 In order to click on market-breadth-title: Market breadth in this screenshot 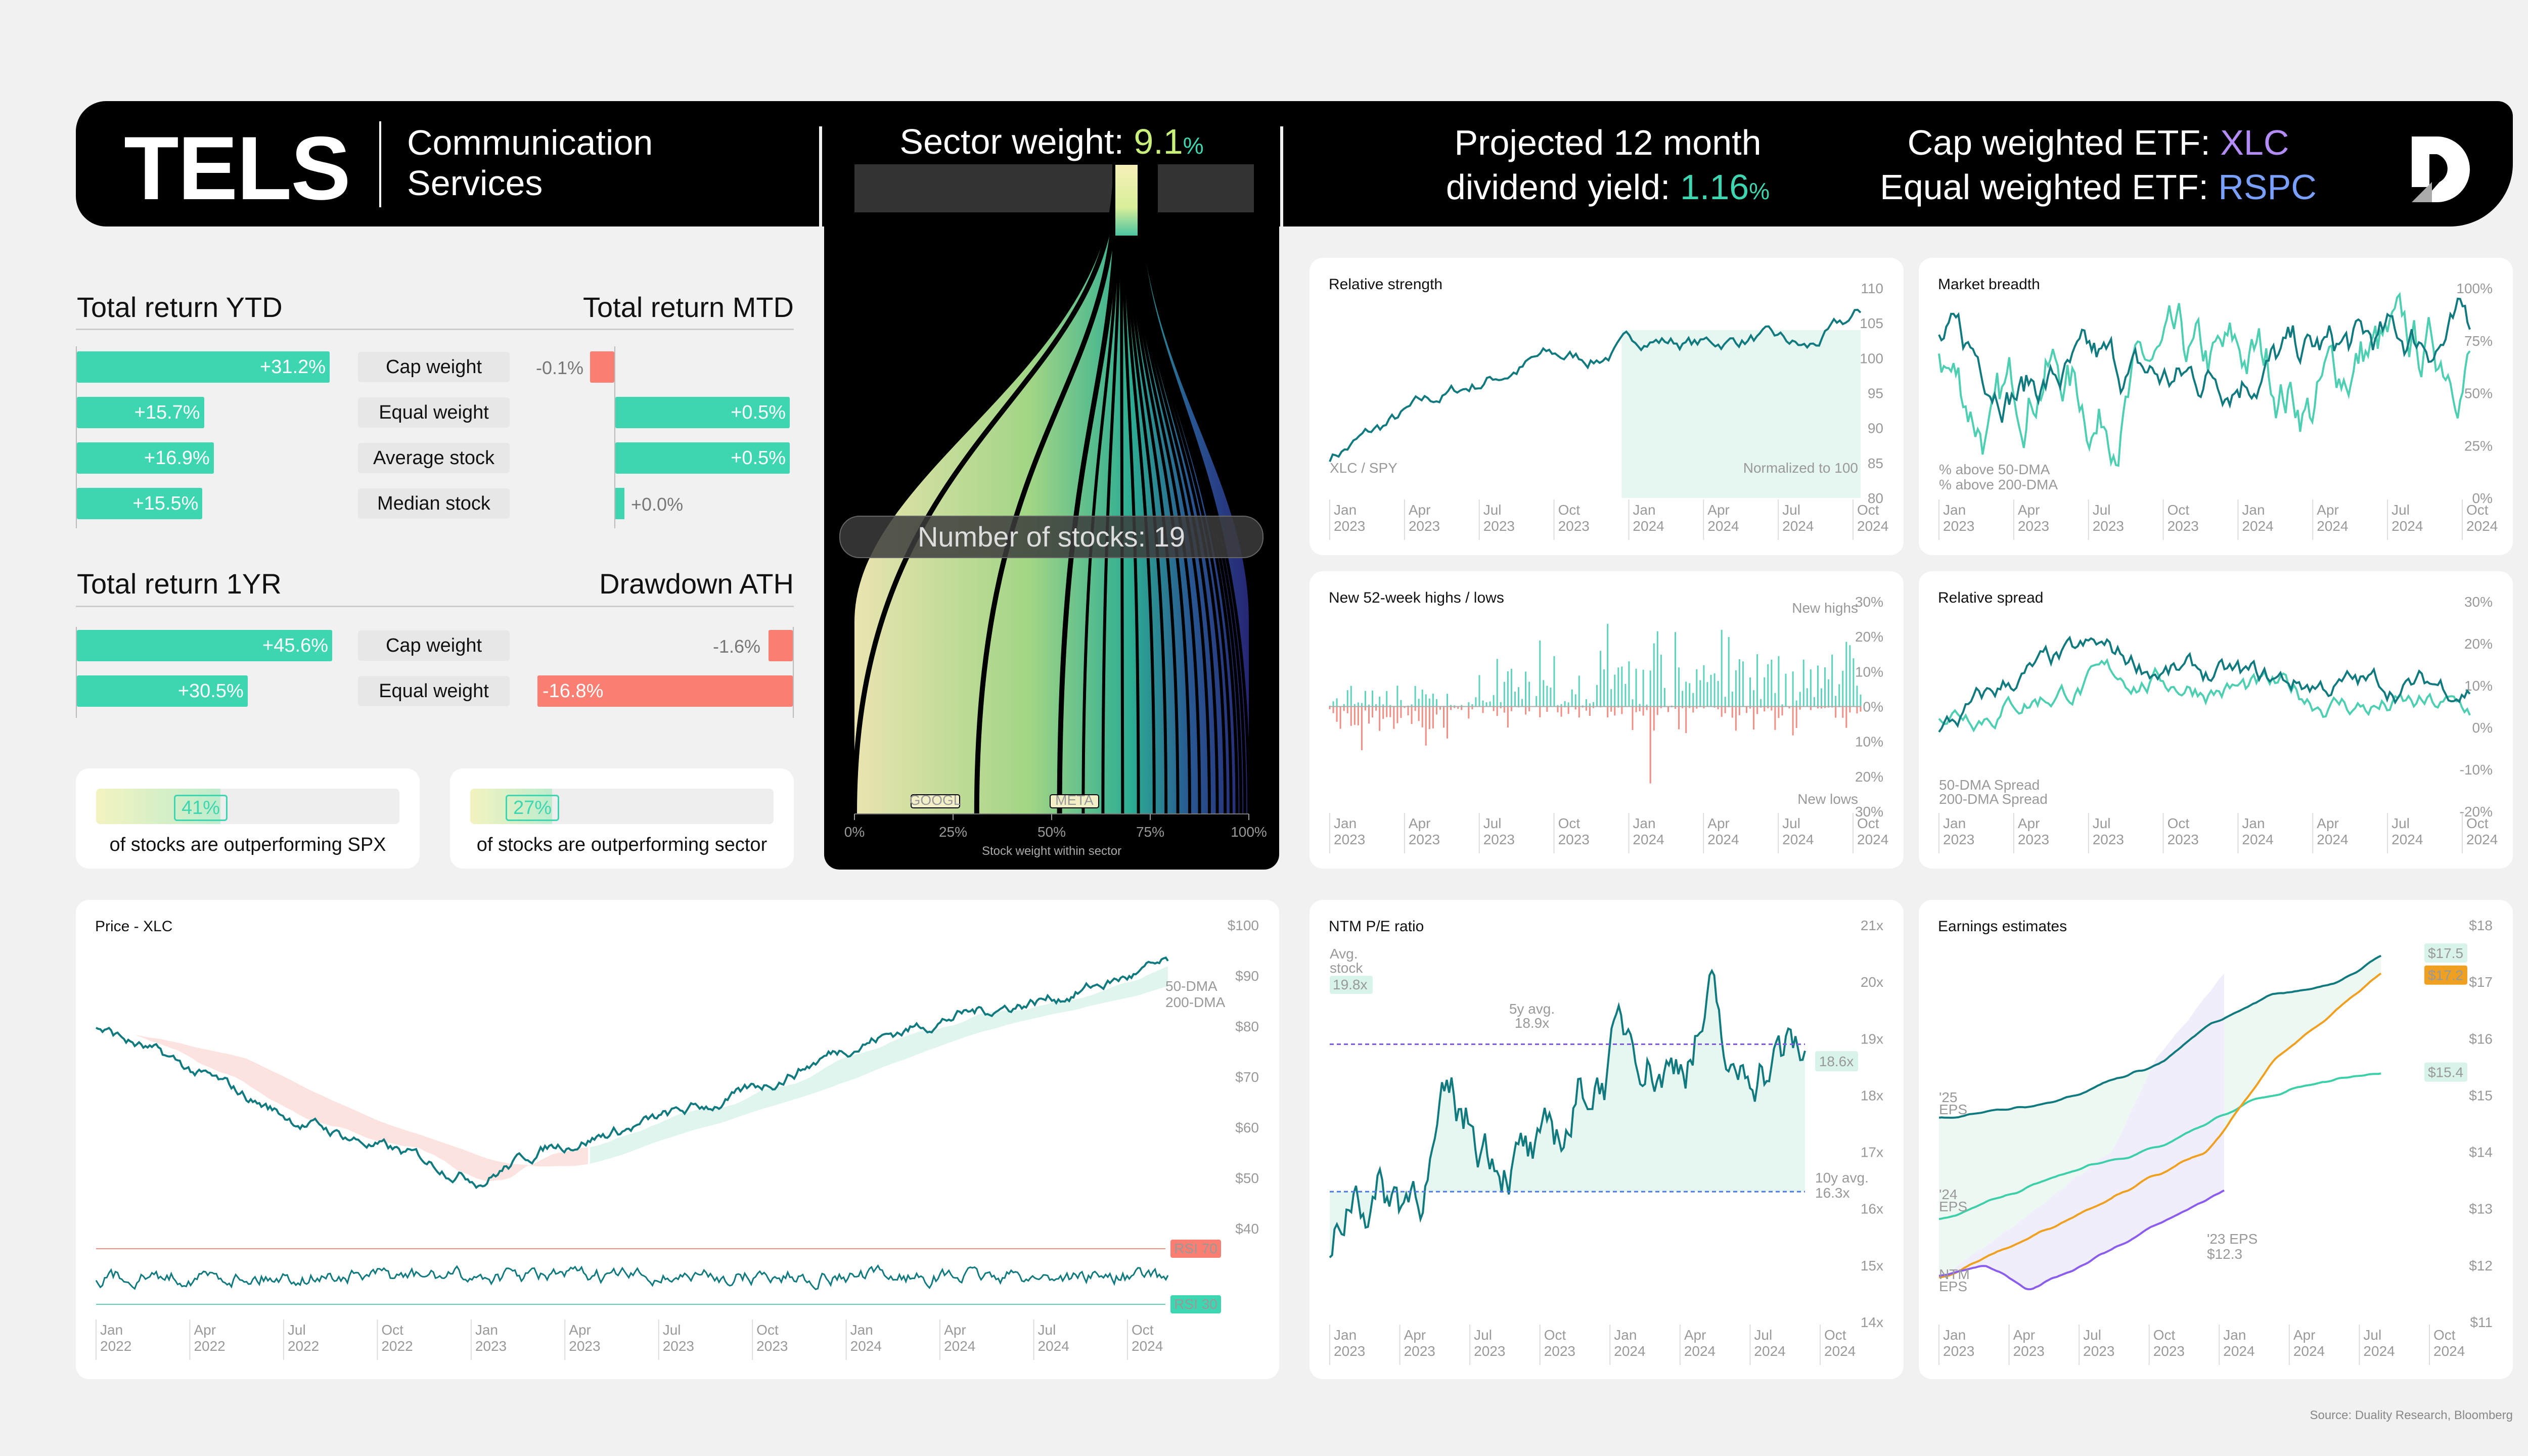, I will do `click(1989, 284)`.